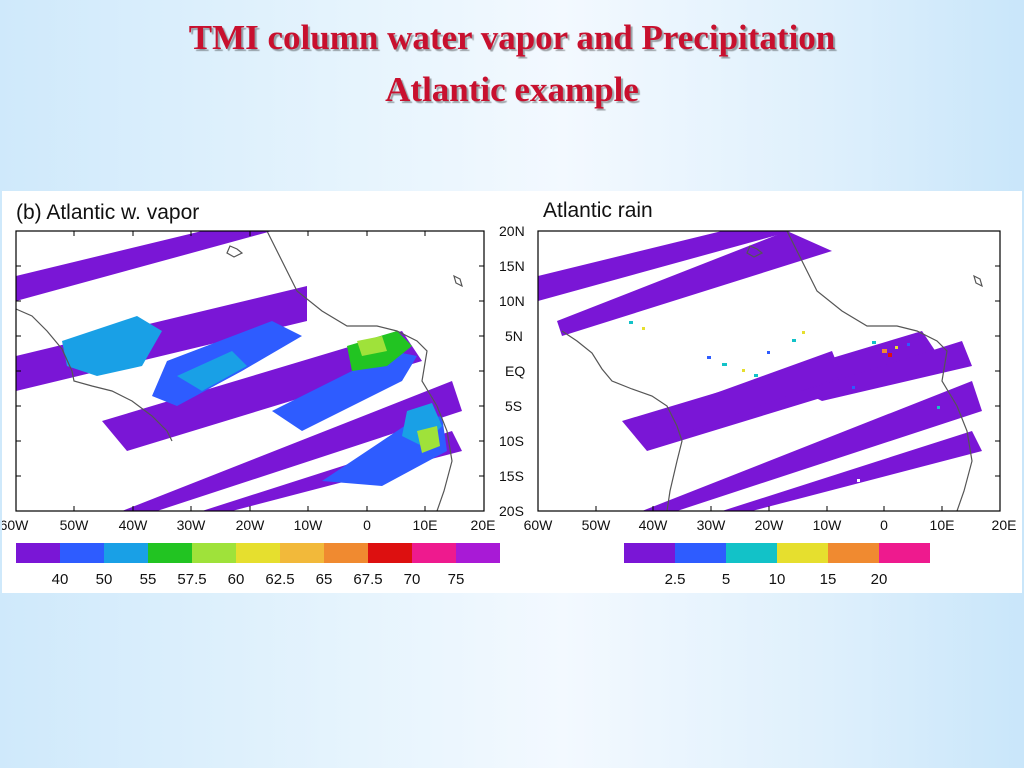 This screenshot has height=768, width=1024. I want to click on vapor-colorbar-label: 67.5, so click(367, 579).